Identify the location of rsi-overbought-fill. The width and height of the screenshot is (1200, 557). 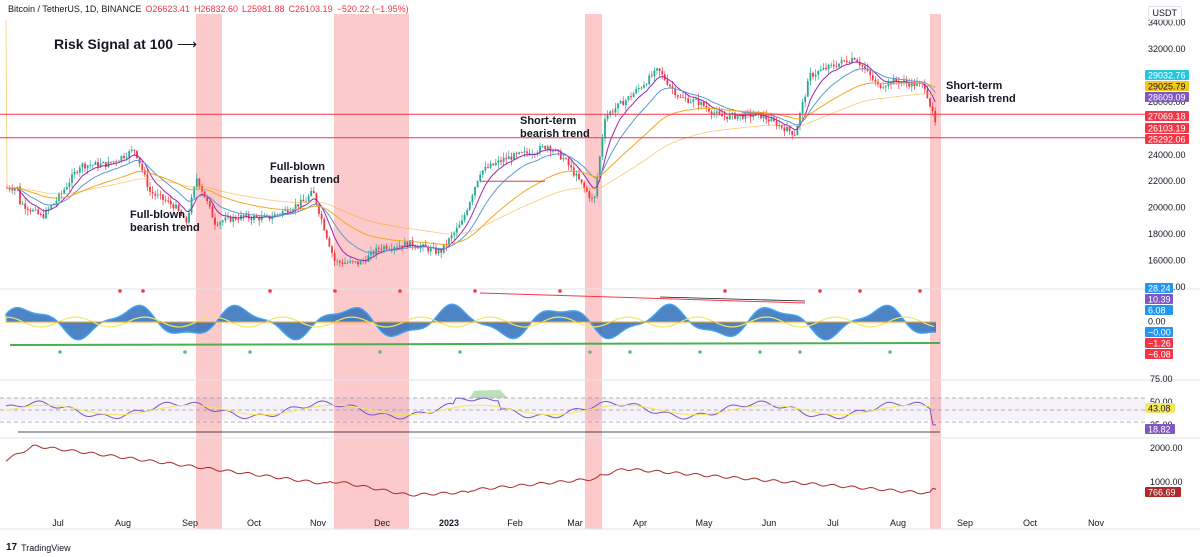
(489, 393).